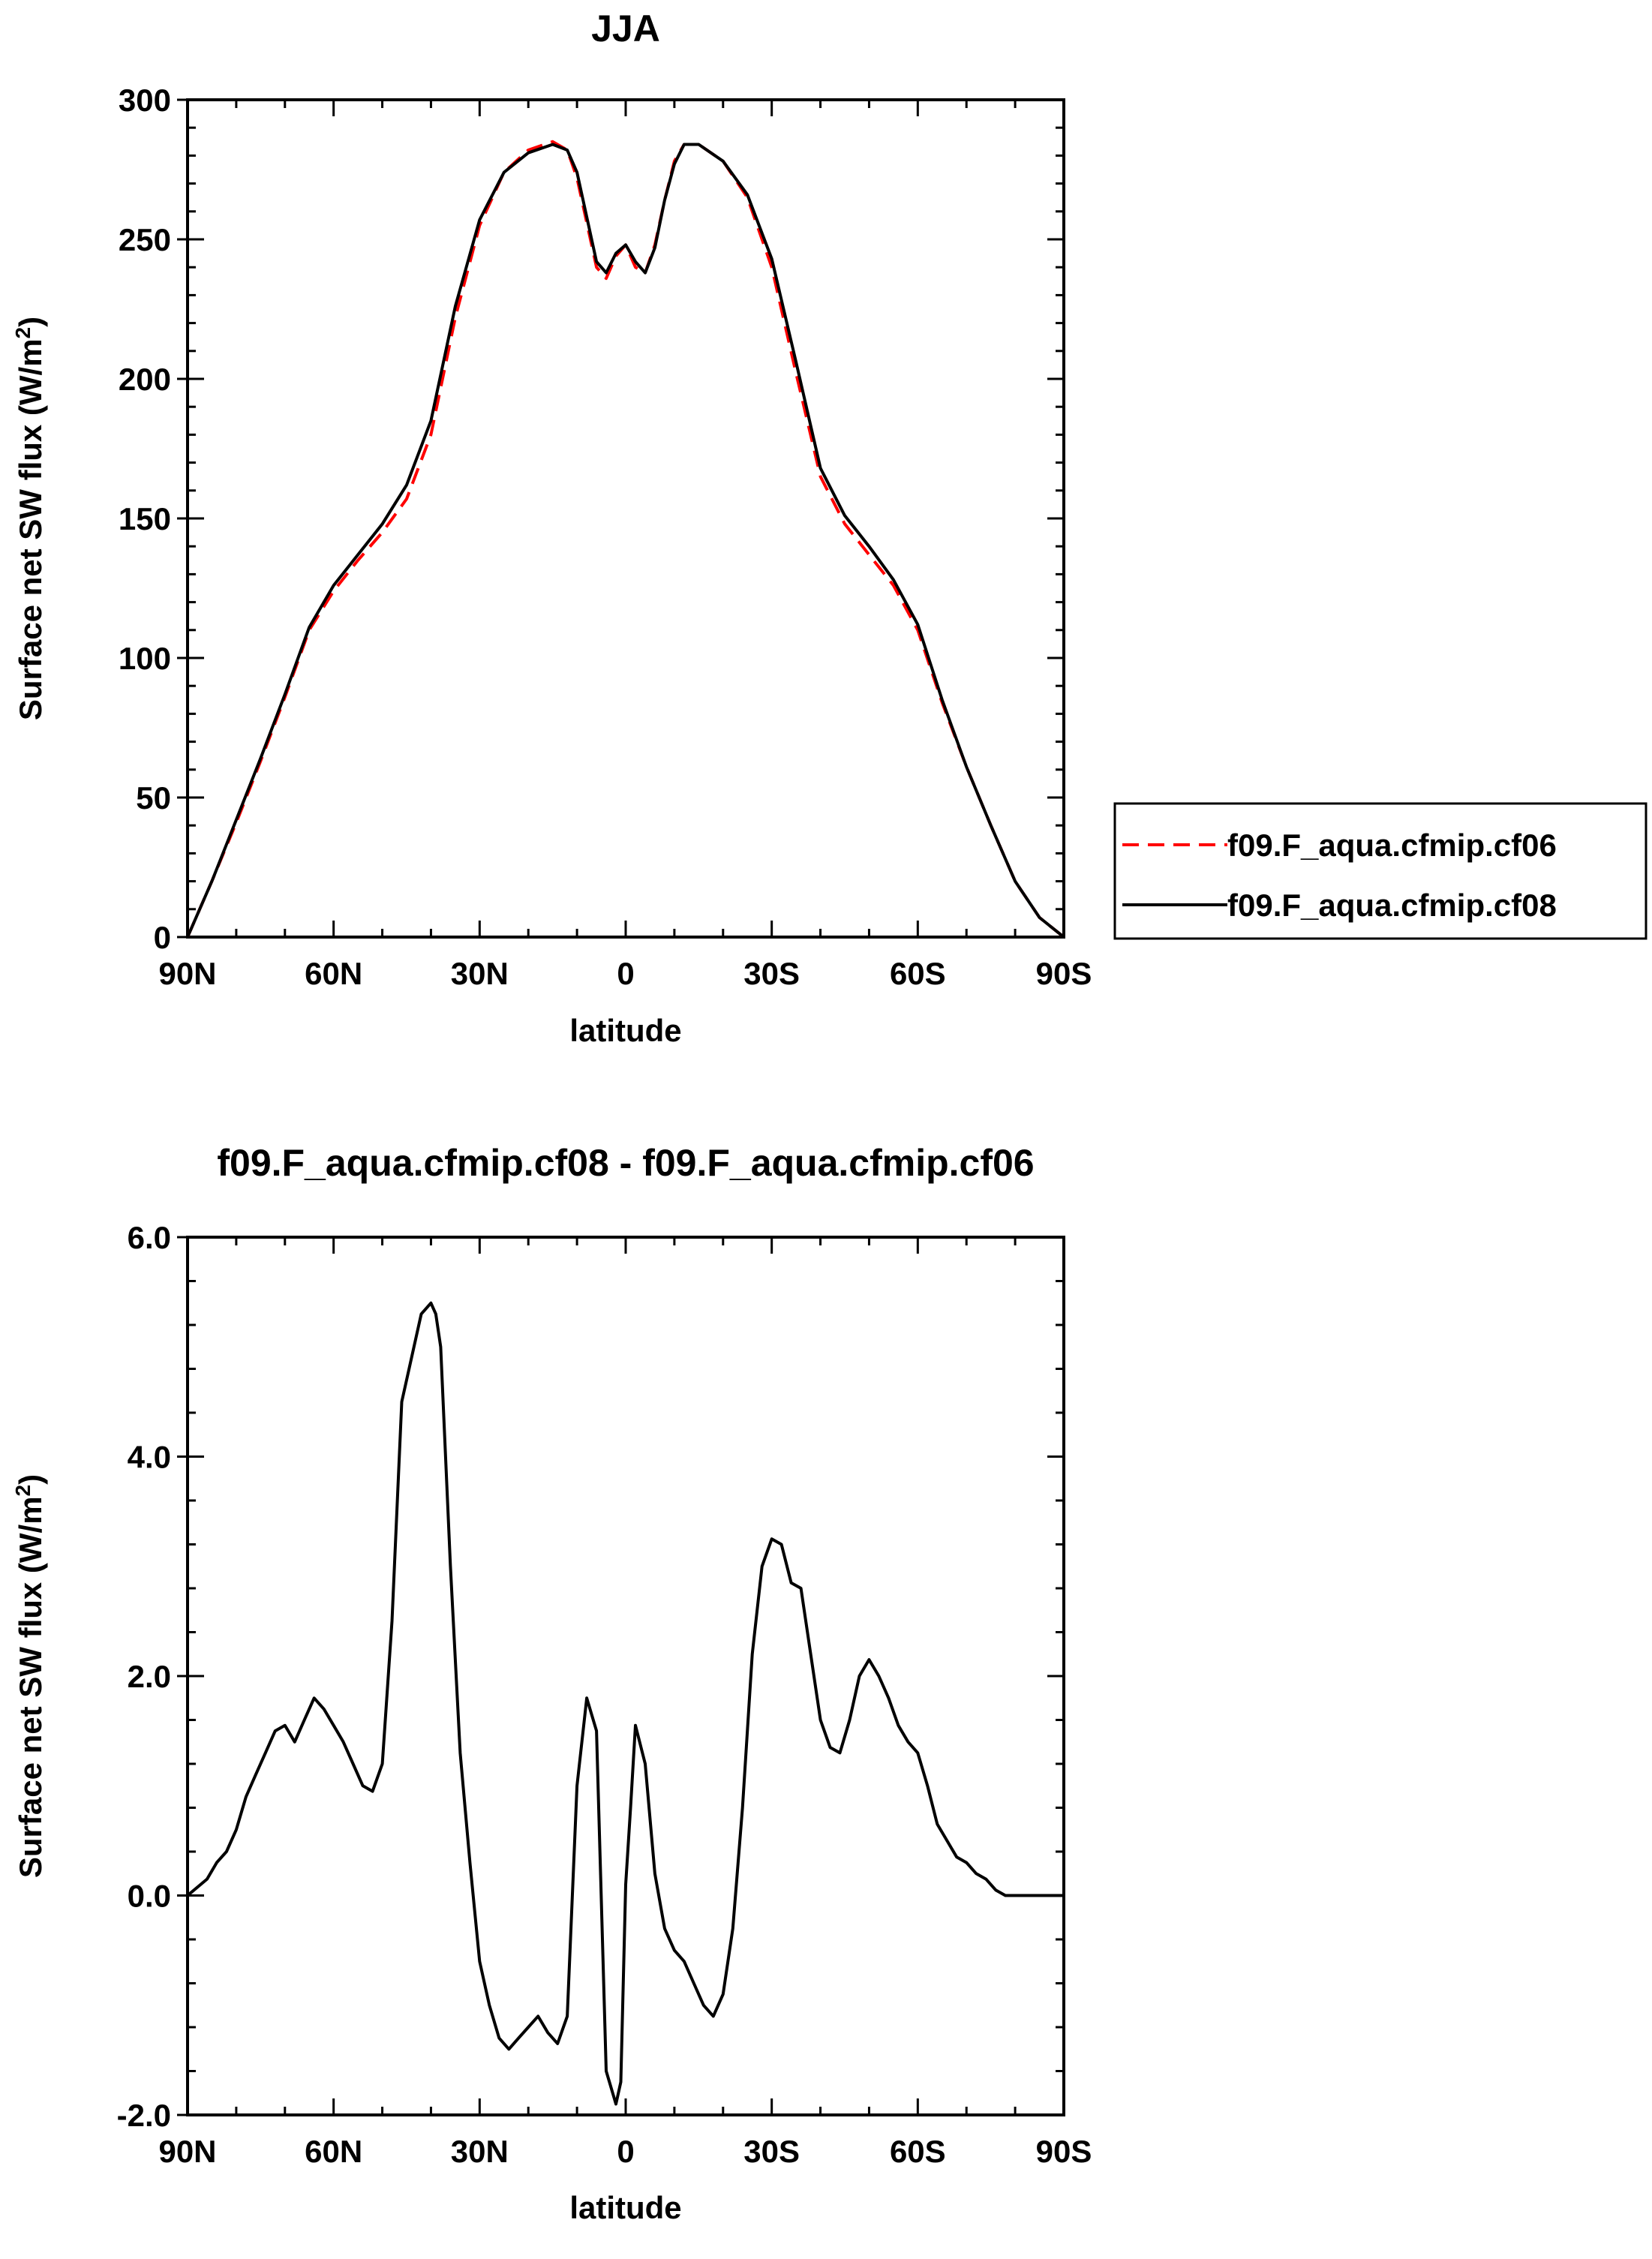 The height and width of the screenshot is (2259, 1652). What do you see at coordinates (144, 2115) in the screenshot?
I see `y-tick-label: -2.0` at bounding box center [144, 2115].